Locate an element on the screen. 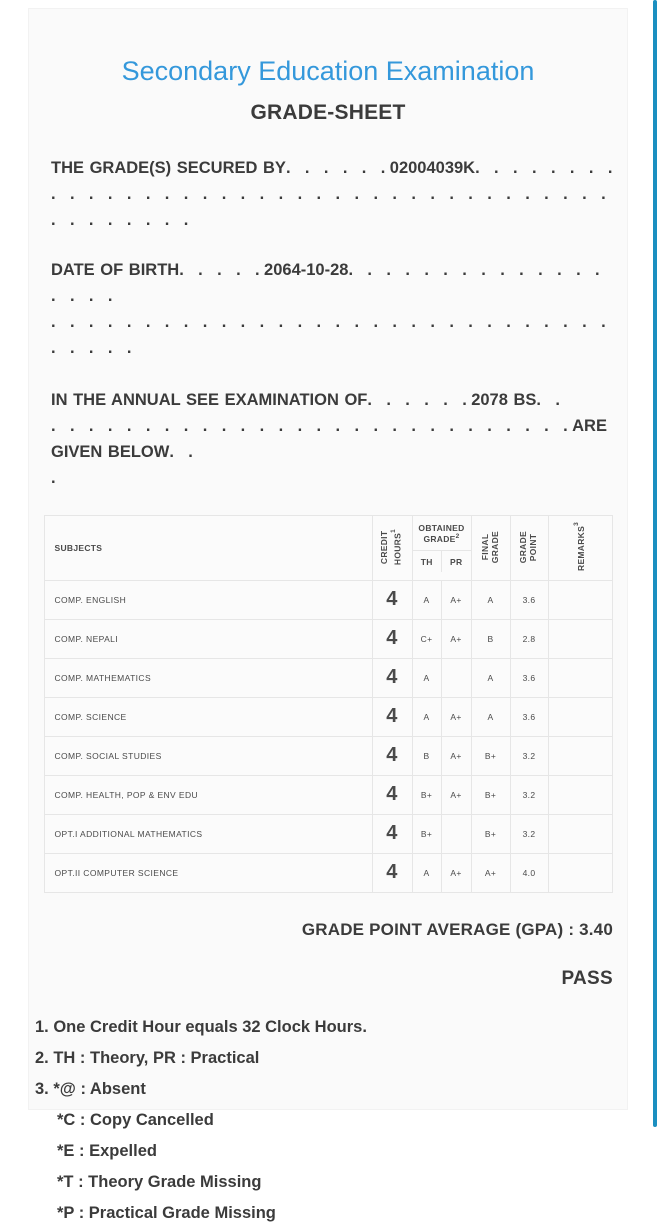  result-status: PASS is located at coordinates (587, 978).